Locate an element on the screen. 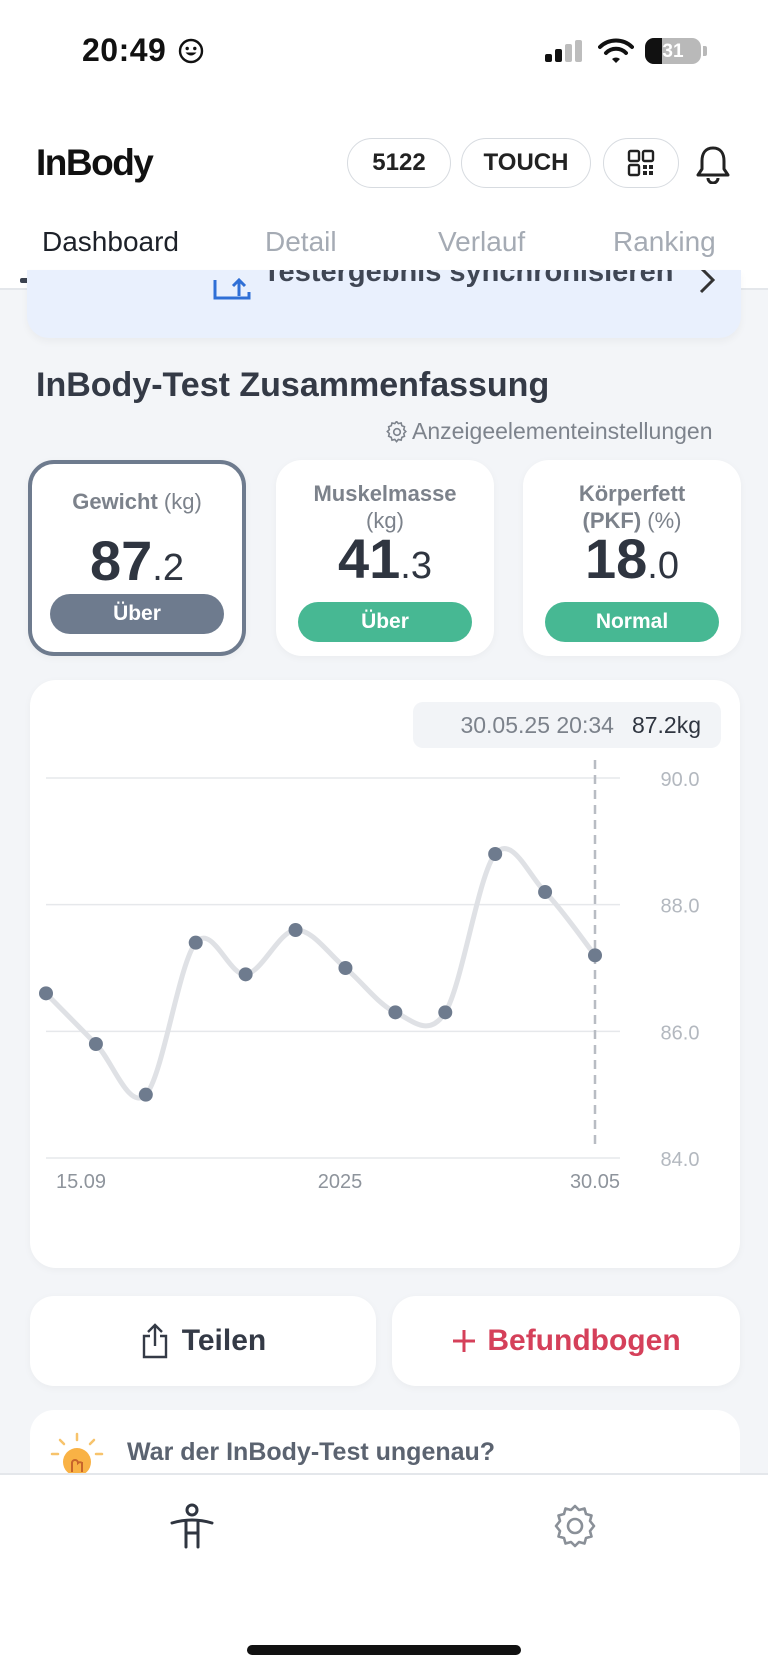 The width and height of the screenshot is (768, 1665). tab-bar: Dashboard Detail Verlauf Ranking is located at coordinates (384, 251).